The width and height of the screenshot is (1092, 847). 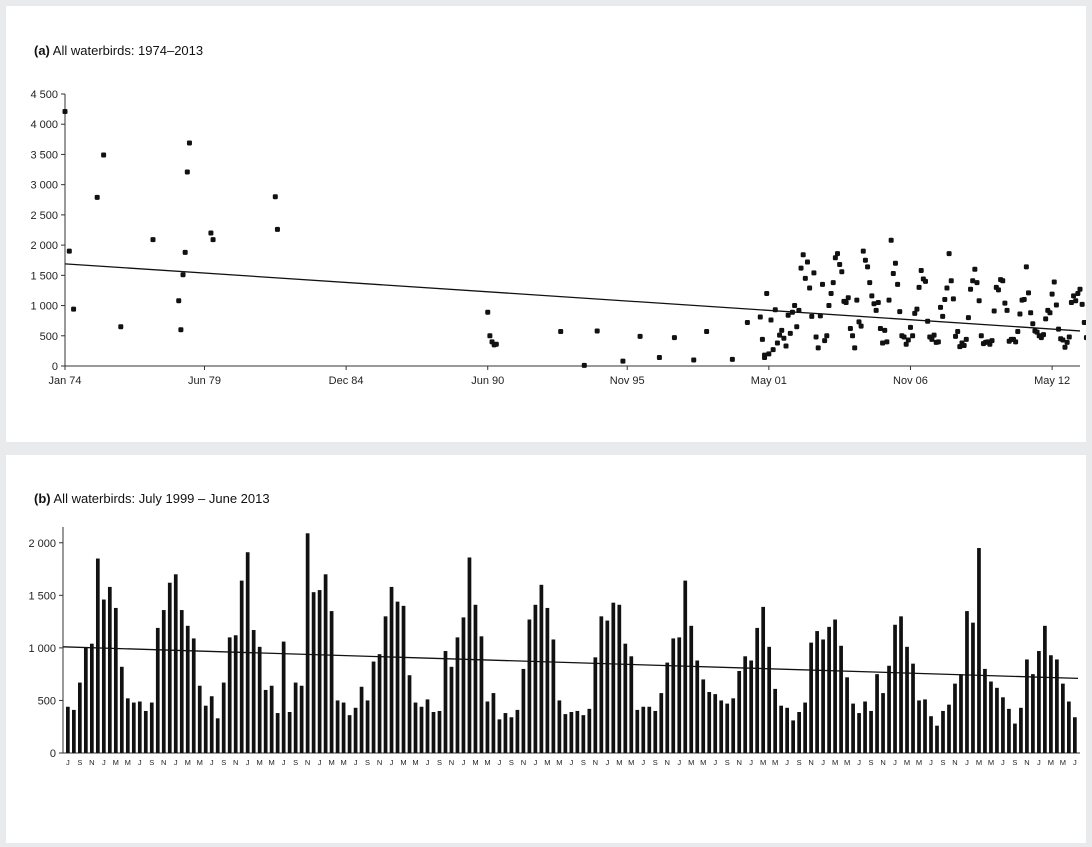 What do you see at coordinates (44, 216) in the screenshot?
I see `y-tick-label: 2 500` at bounding box center [44, 216].